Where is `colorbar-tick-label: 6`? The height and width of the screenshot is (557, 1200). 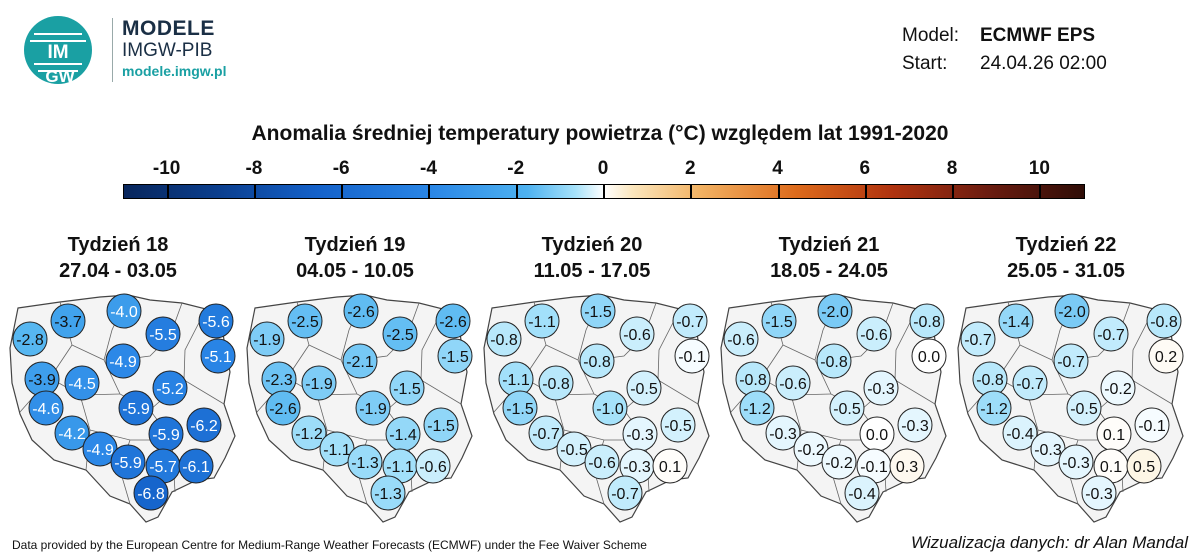
colorbar-tick-label: 6 is located at coordinates (865, 168).